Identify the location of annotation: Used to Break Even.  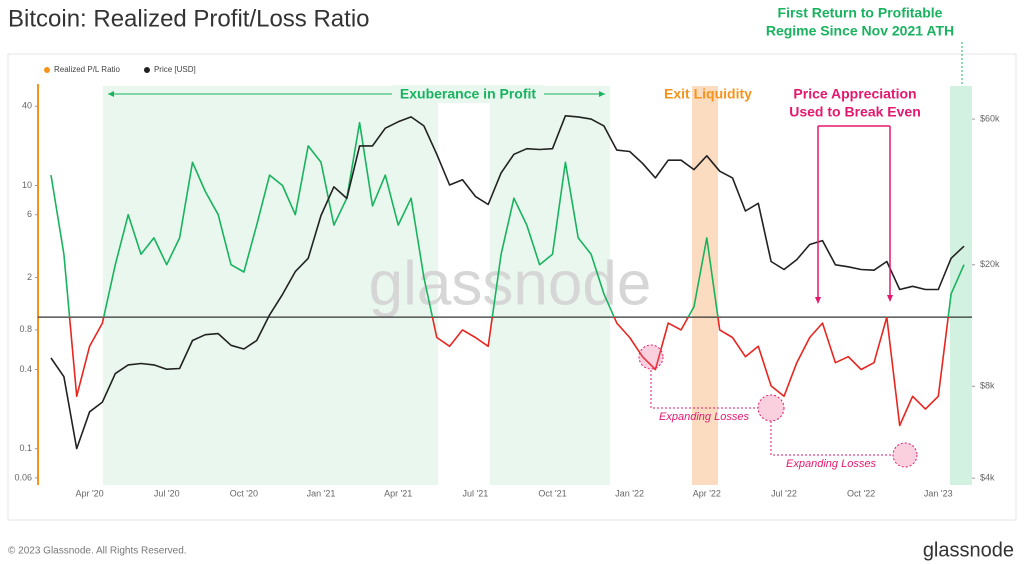
(855, 112).